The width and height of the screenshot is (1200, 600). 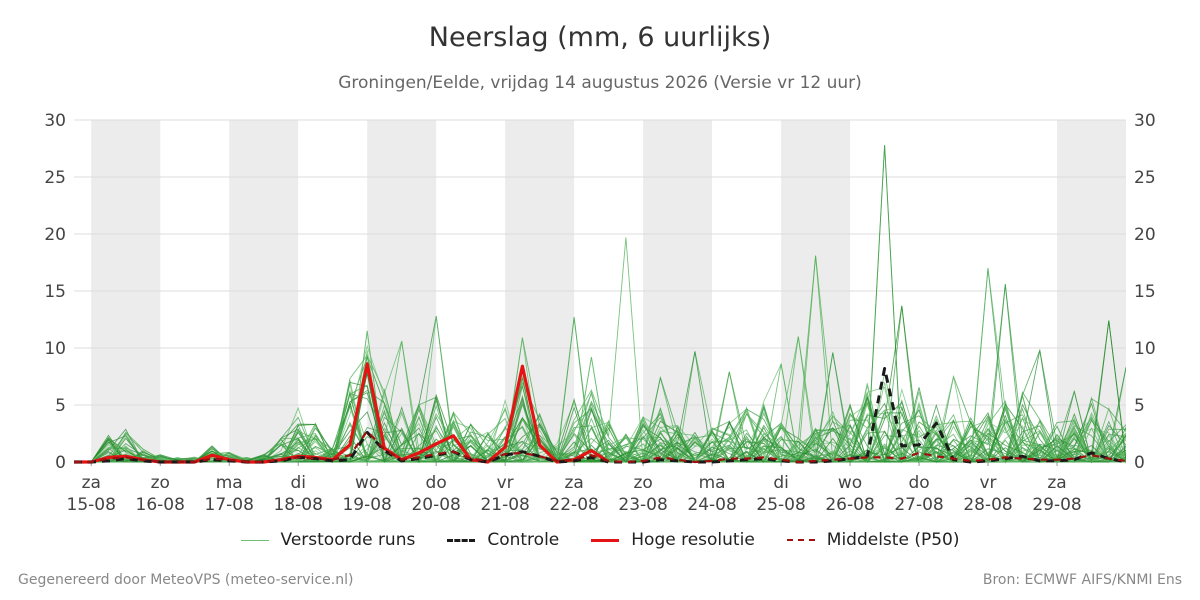 I want to click on legend-swatch-mediaan, so click(x=800, y=540).